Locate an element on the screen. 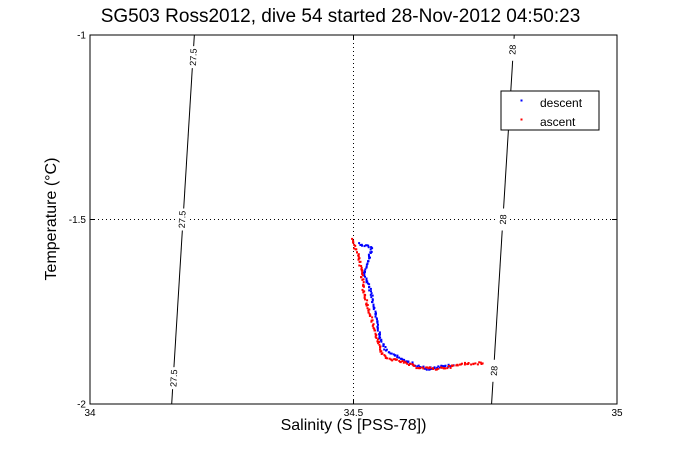  y-tick-label-1: -1.5 is located at coordinates (78, 220).